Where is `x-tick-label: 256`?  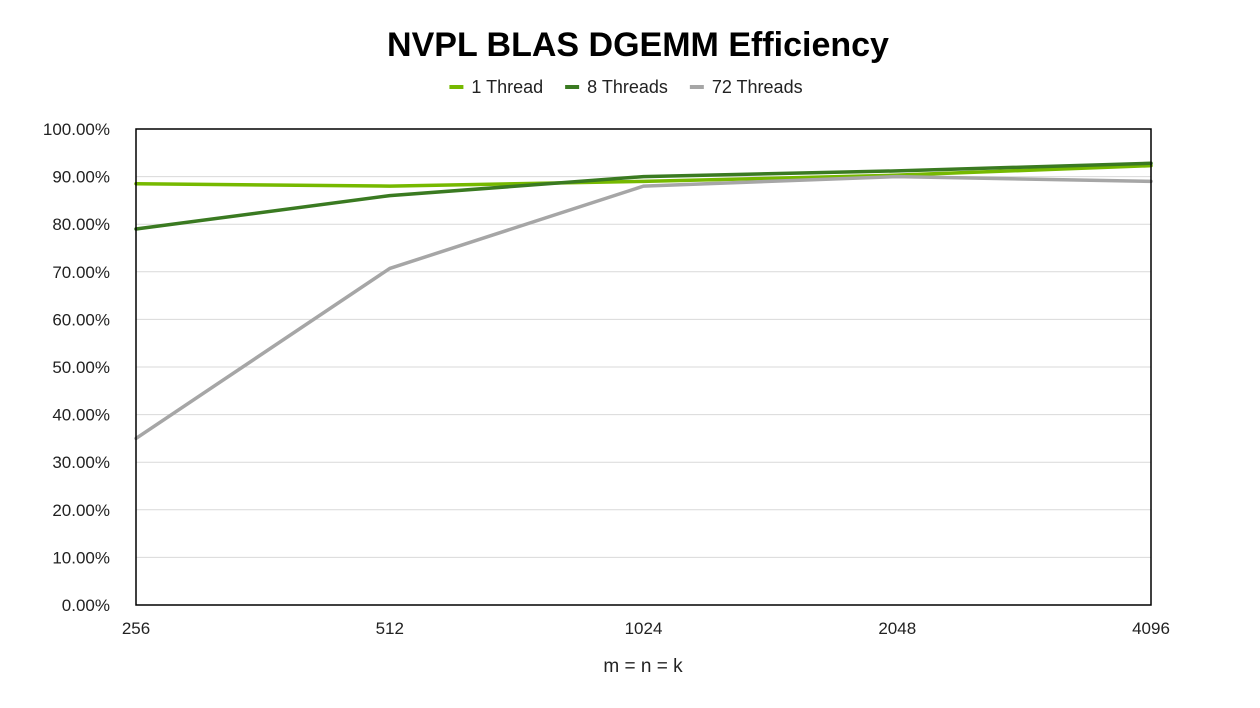 x-tick-label: 256 is located at coordinates (136, 628).